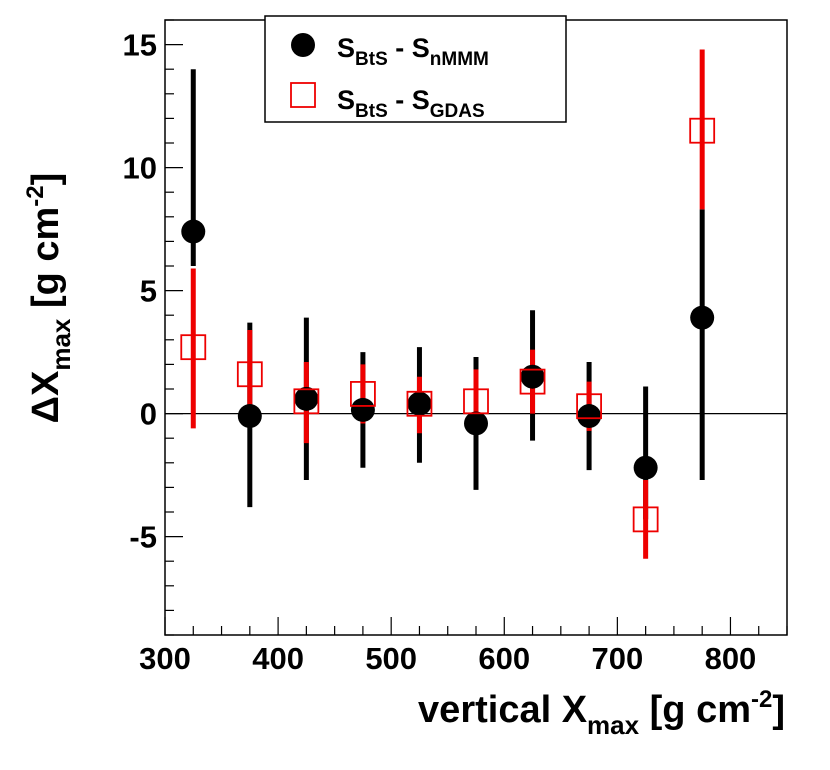 This screenshot has height=770, width=830. Describe the element at coordinates (303, 95) in the screenshot. I see `legend-marker-gdas` at that location.